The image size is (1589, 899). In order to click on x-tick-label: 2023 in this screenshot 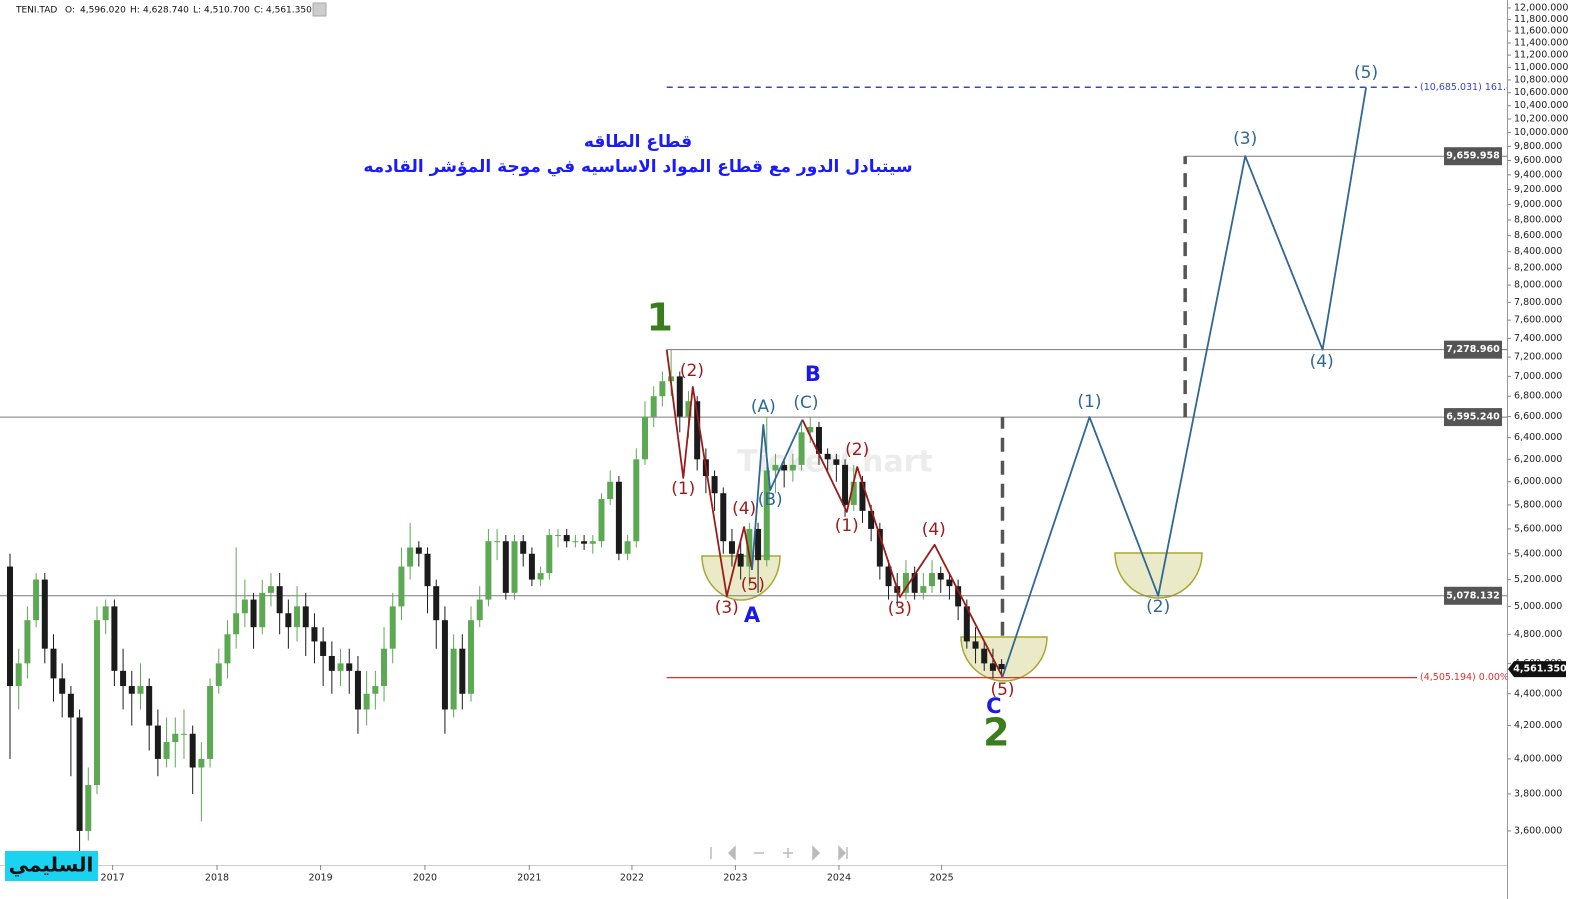, I will do `click(735, 878)`.